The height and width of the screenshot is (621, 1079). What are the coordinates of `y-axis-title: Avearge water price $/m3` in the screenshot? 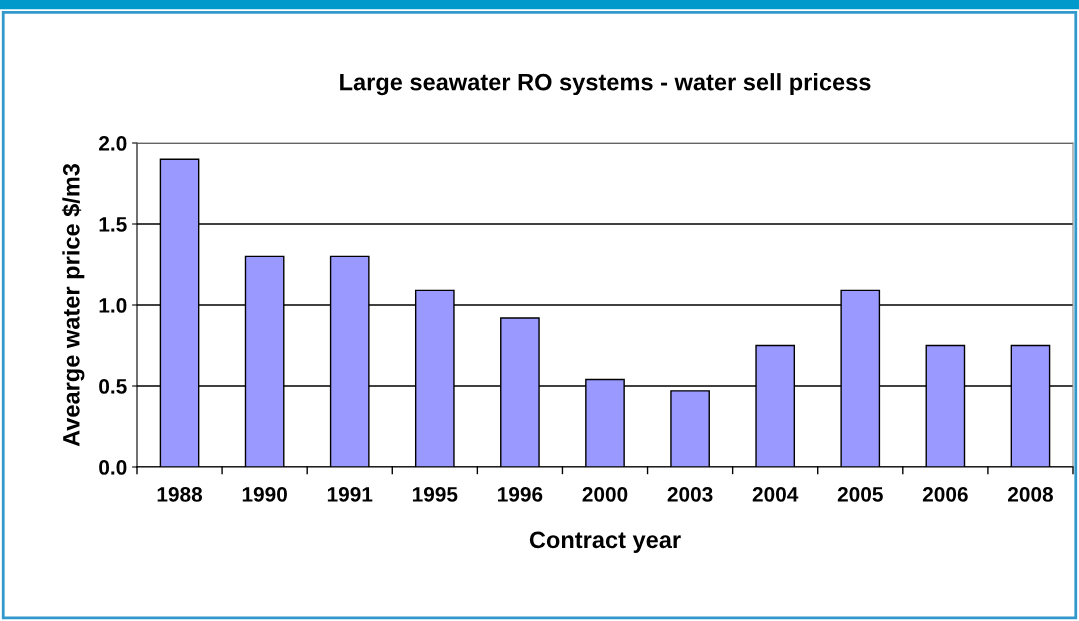 It's located at (73, 305).